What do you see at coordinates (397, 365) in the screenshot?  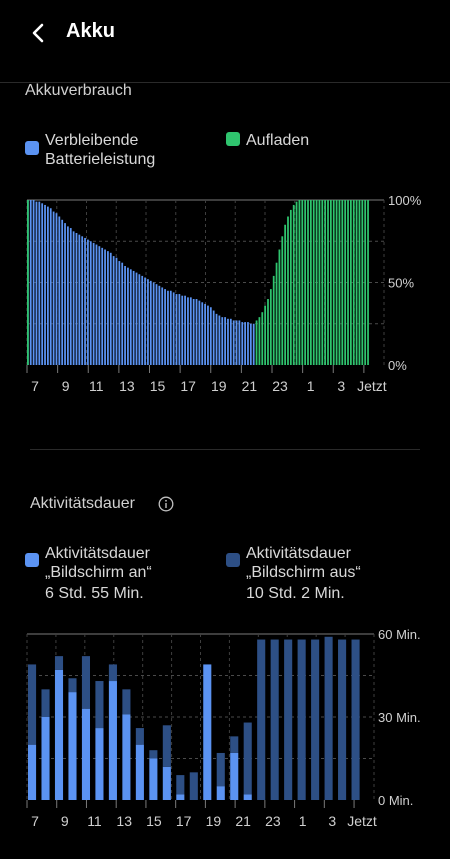 I see `y-tick-label: 0%` at bounding box center [397, 365].